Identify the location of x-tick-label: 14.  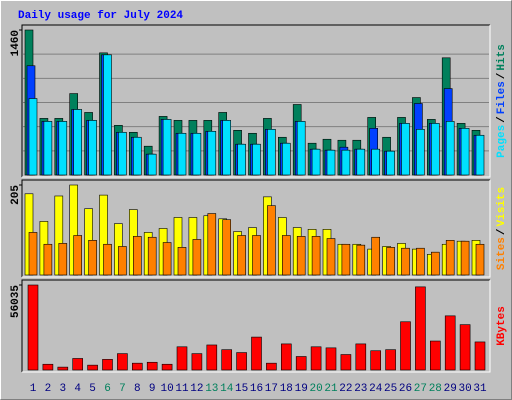
(227, 389).